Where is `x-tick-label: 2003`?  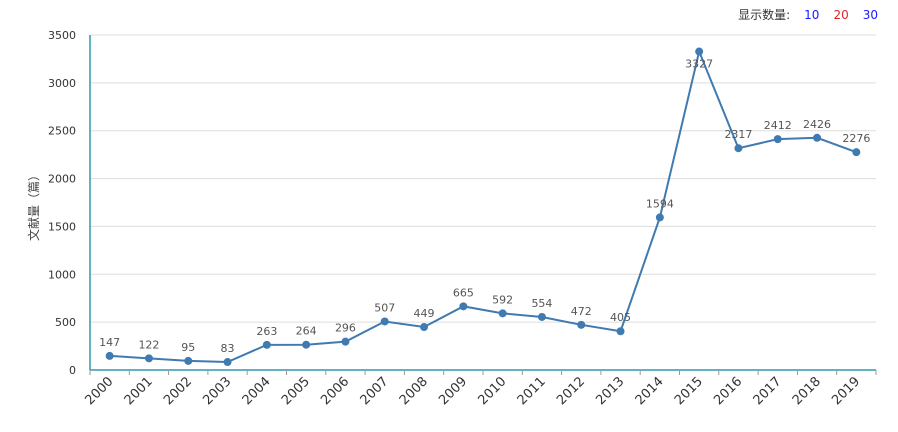
x-tick-label: 2003 is located at coordinates (217, 391).